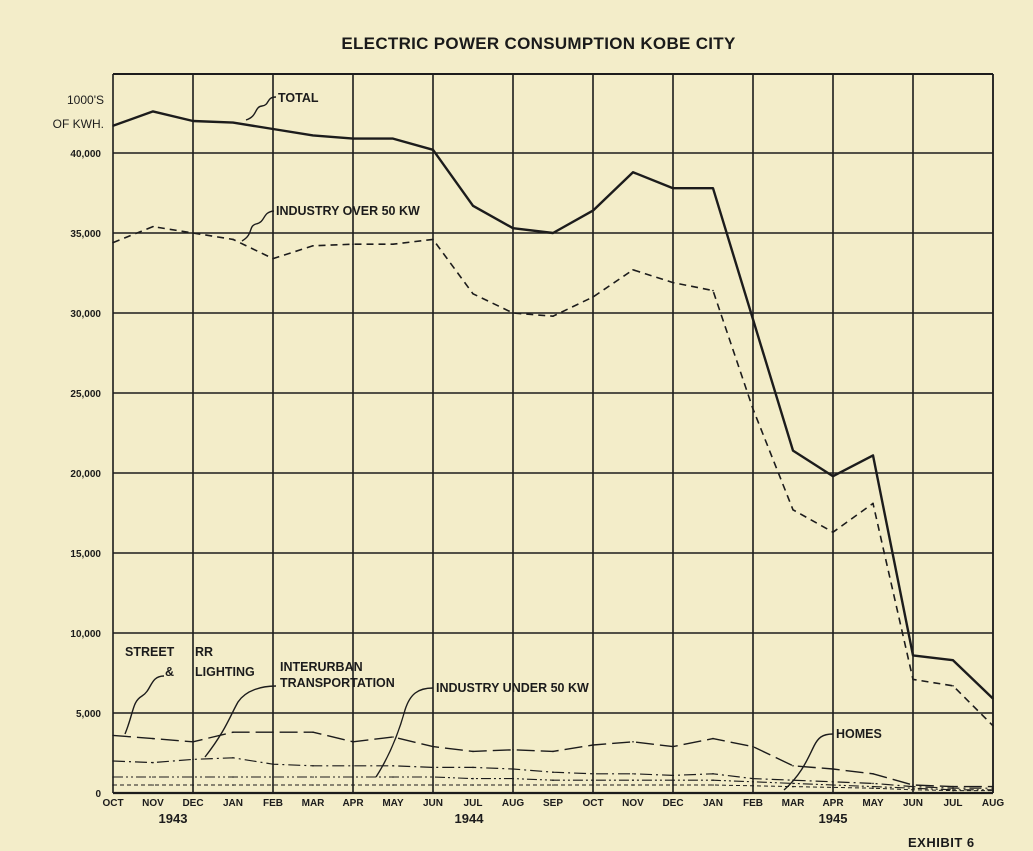 This screenshot has height=851, width=1033. What do you see at coordinates (88, 714) in the screenshot?
I see `y-tick-label: 5,000` at bounding box center [88, 714].